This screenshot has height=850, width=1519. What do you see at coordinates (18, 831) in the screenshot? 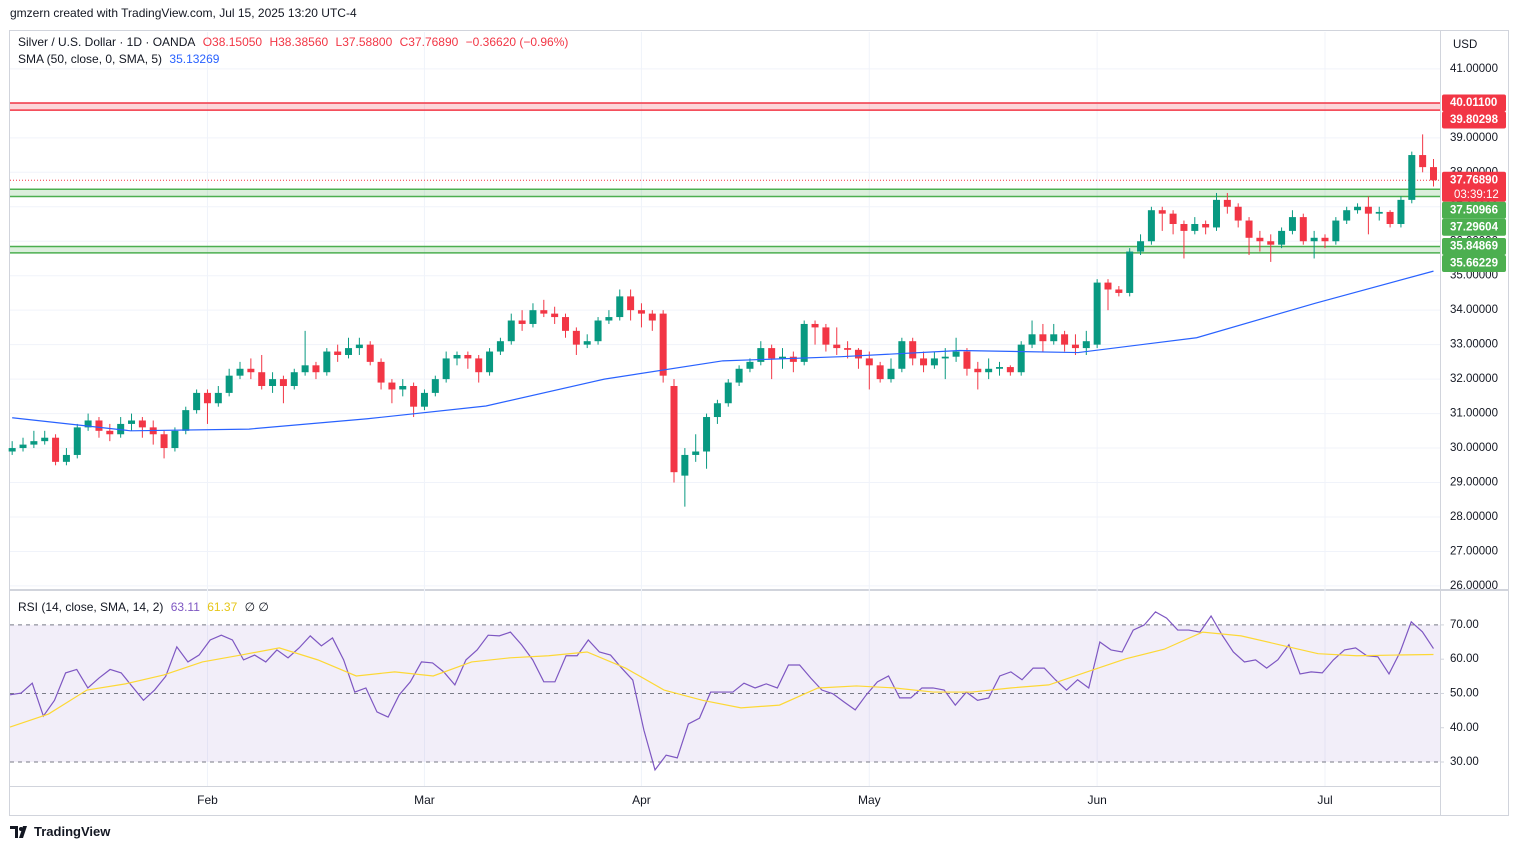
I see `logo` at bounding box center [18, 831].